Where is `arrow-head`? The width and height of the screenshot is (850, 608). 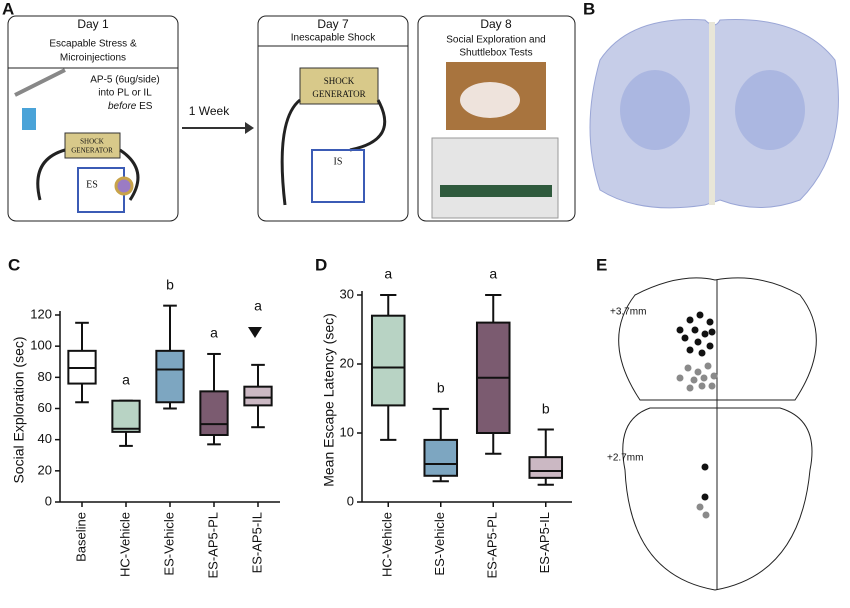
arrow-head is located at coordinates (249, 128).